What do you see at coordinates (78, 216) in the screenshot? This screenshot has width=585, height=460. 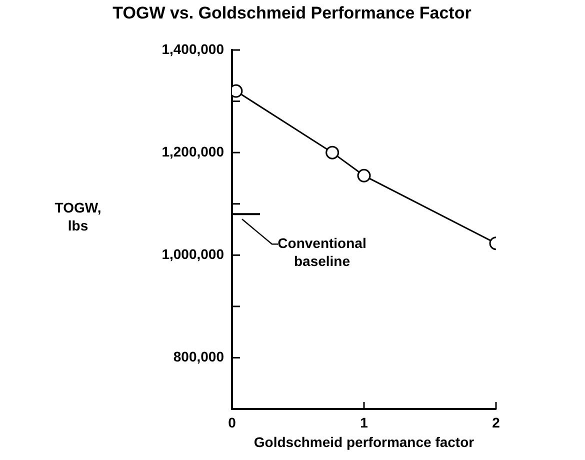 I see `y-axis-title: TOGW, lbs` at bounding box center [78, 216].